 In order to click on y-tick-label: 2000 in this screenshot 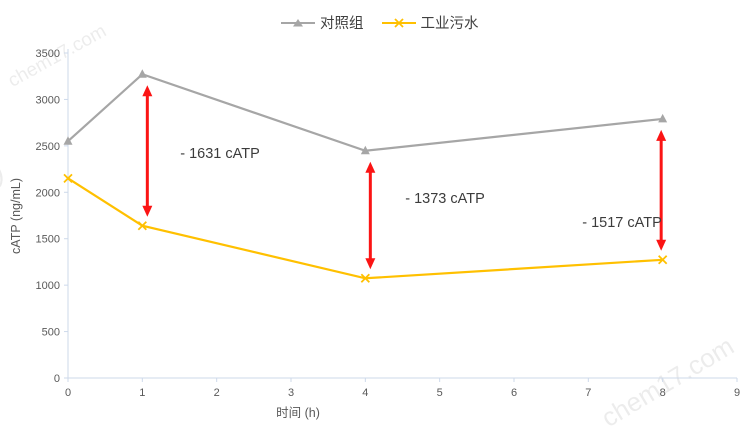, I will do `click(48, 193)`.